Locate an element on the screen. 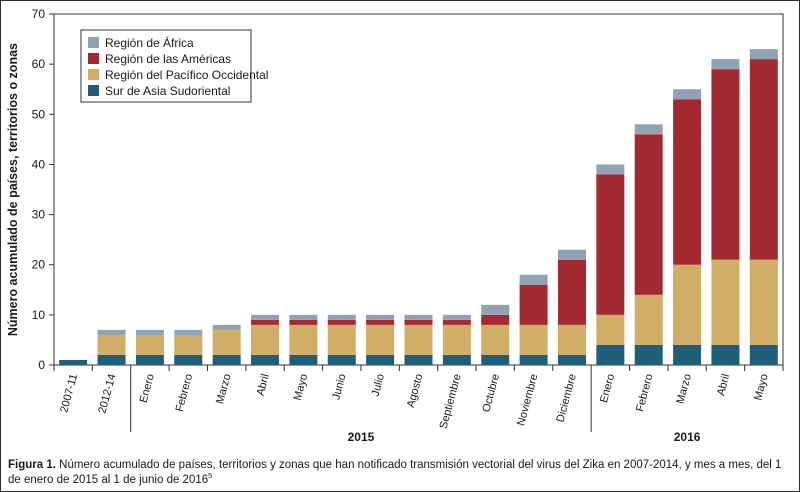  legend-box is located at coordinates (166, 66).